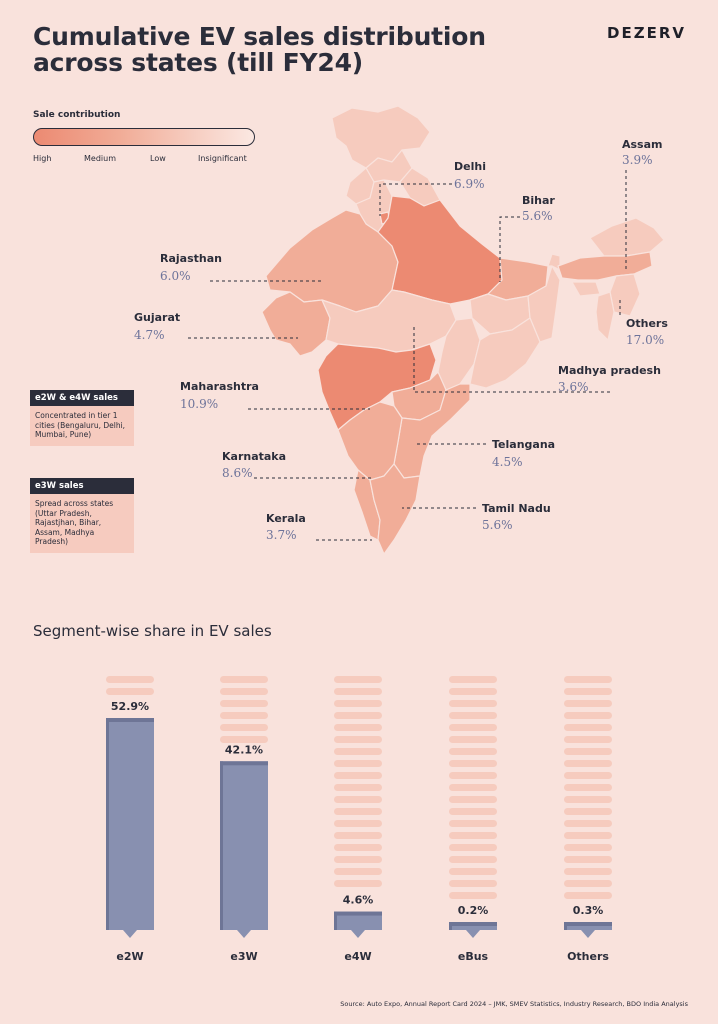  I want to click on legend-title: Sale contribution, so click(77, 115).